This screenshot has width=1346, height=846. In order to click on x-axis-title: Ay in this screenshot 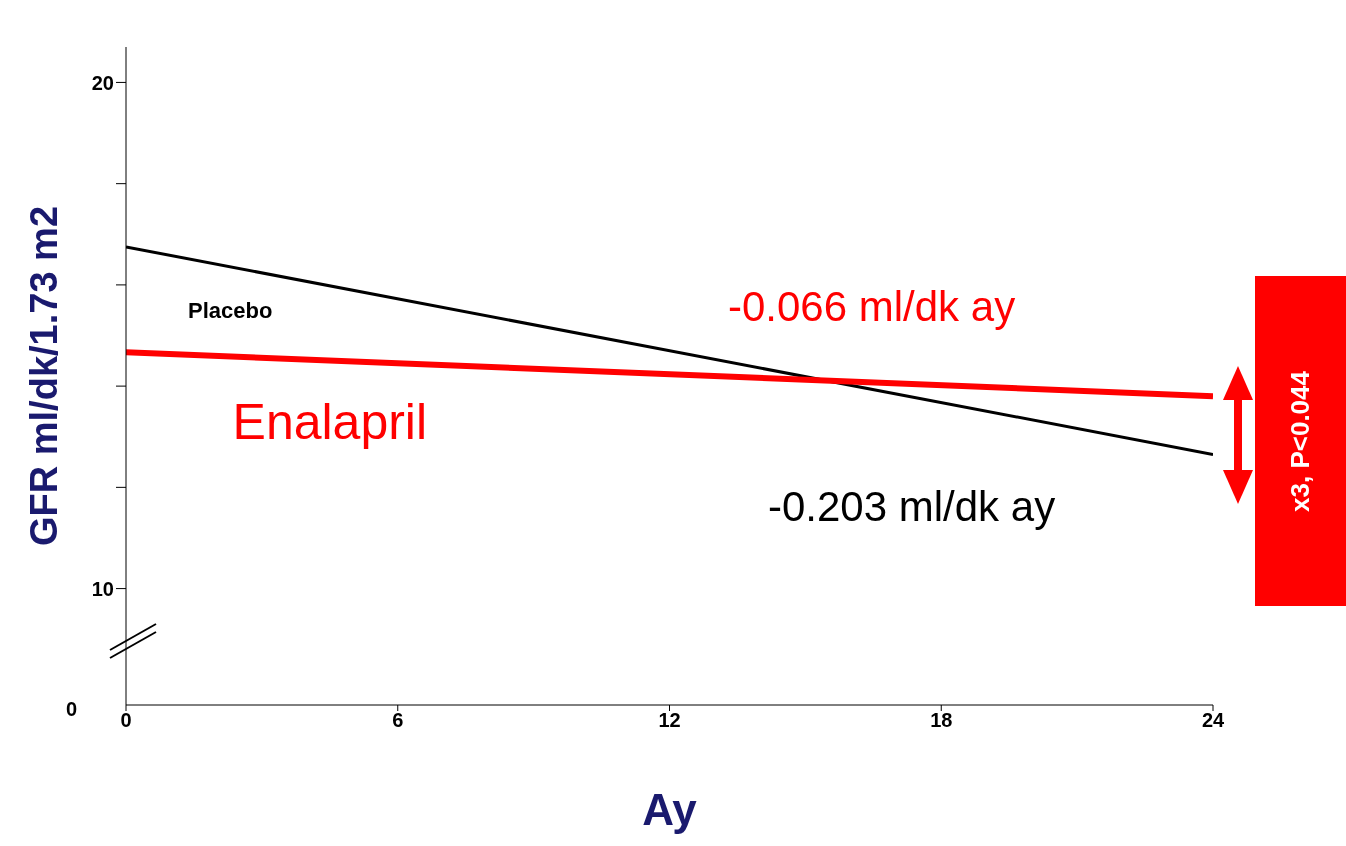, I will do `click(670, 809)`.